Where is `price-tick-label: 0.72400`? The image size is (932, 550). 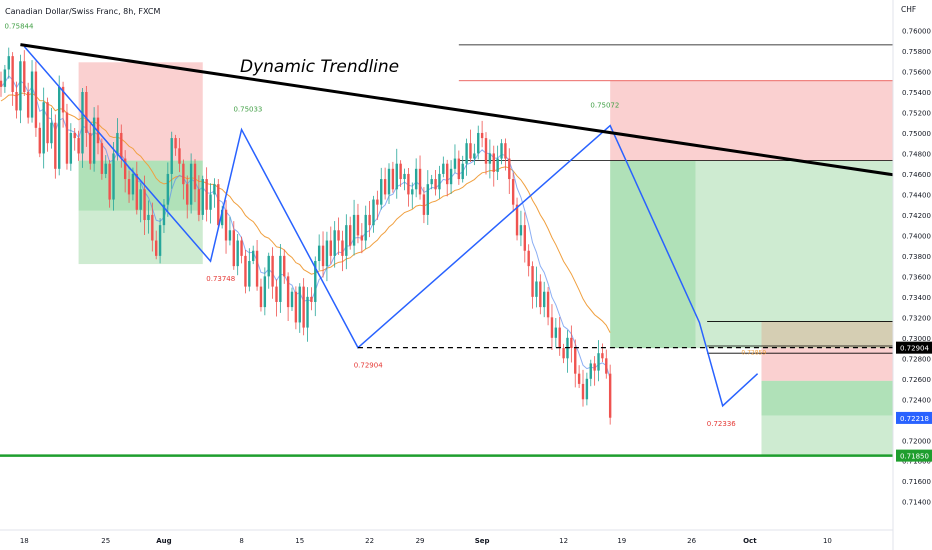
price-tick-label: 0.72400 is located at coordinates (916, 400).